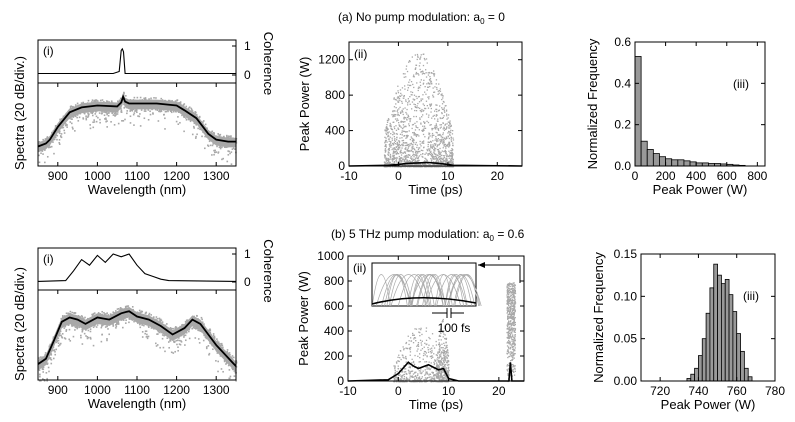  Describe the element at coordinates (592, 103) in the screenshot. I see `y-axis-label: Normalized Frequency` at that location.